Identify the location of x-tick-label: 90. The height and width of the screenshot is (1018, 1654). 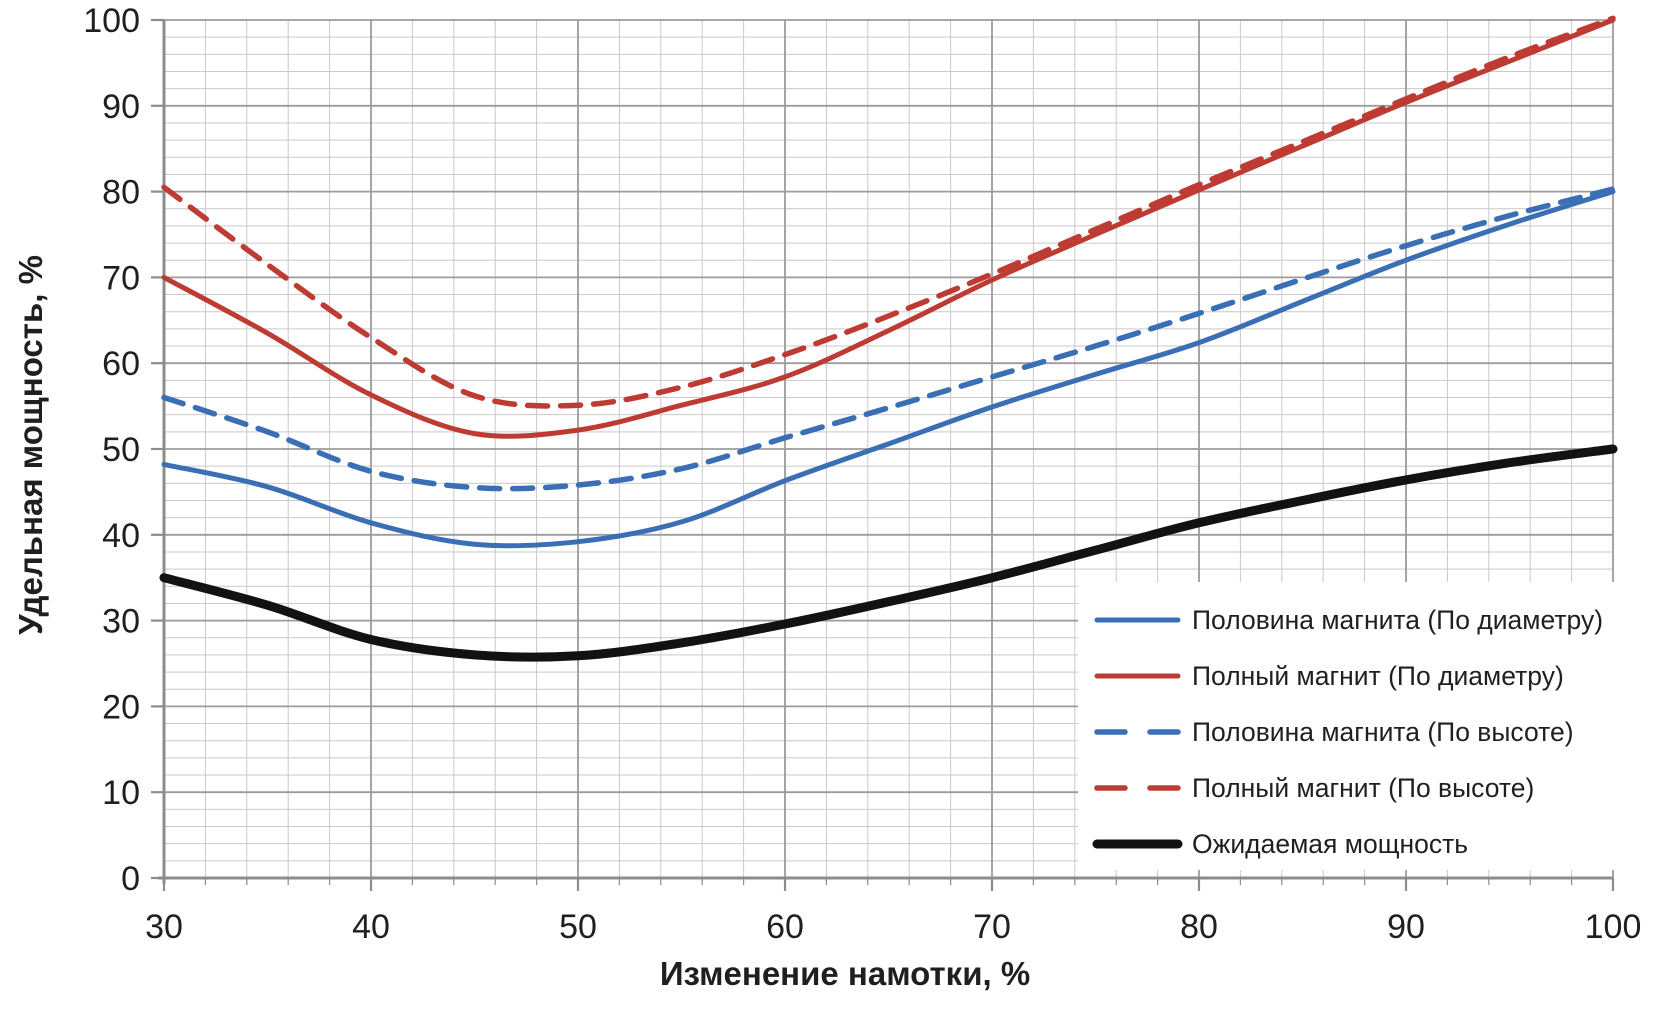
(1406, 927).